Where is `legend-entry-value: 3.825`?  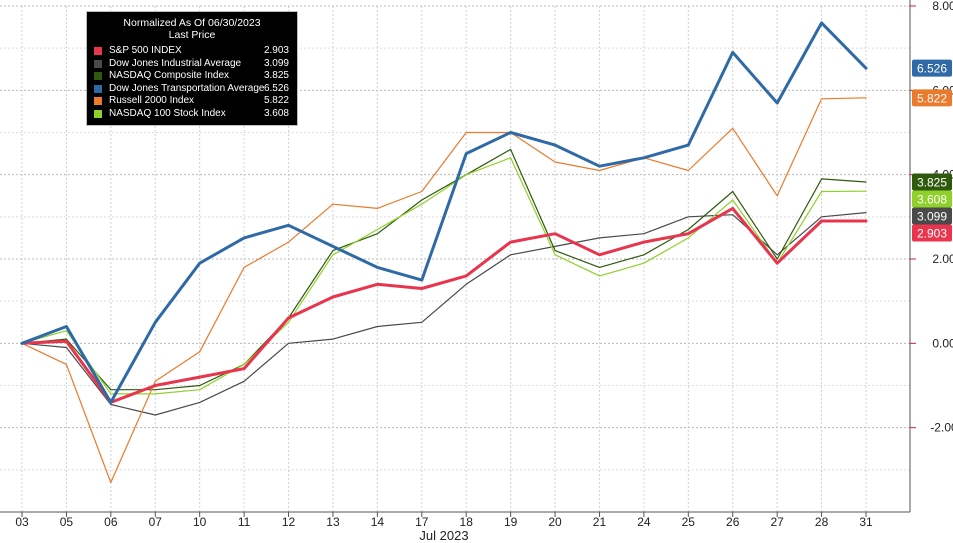 legend-entry-value: 3.825 is located at coordinates (276, 75).